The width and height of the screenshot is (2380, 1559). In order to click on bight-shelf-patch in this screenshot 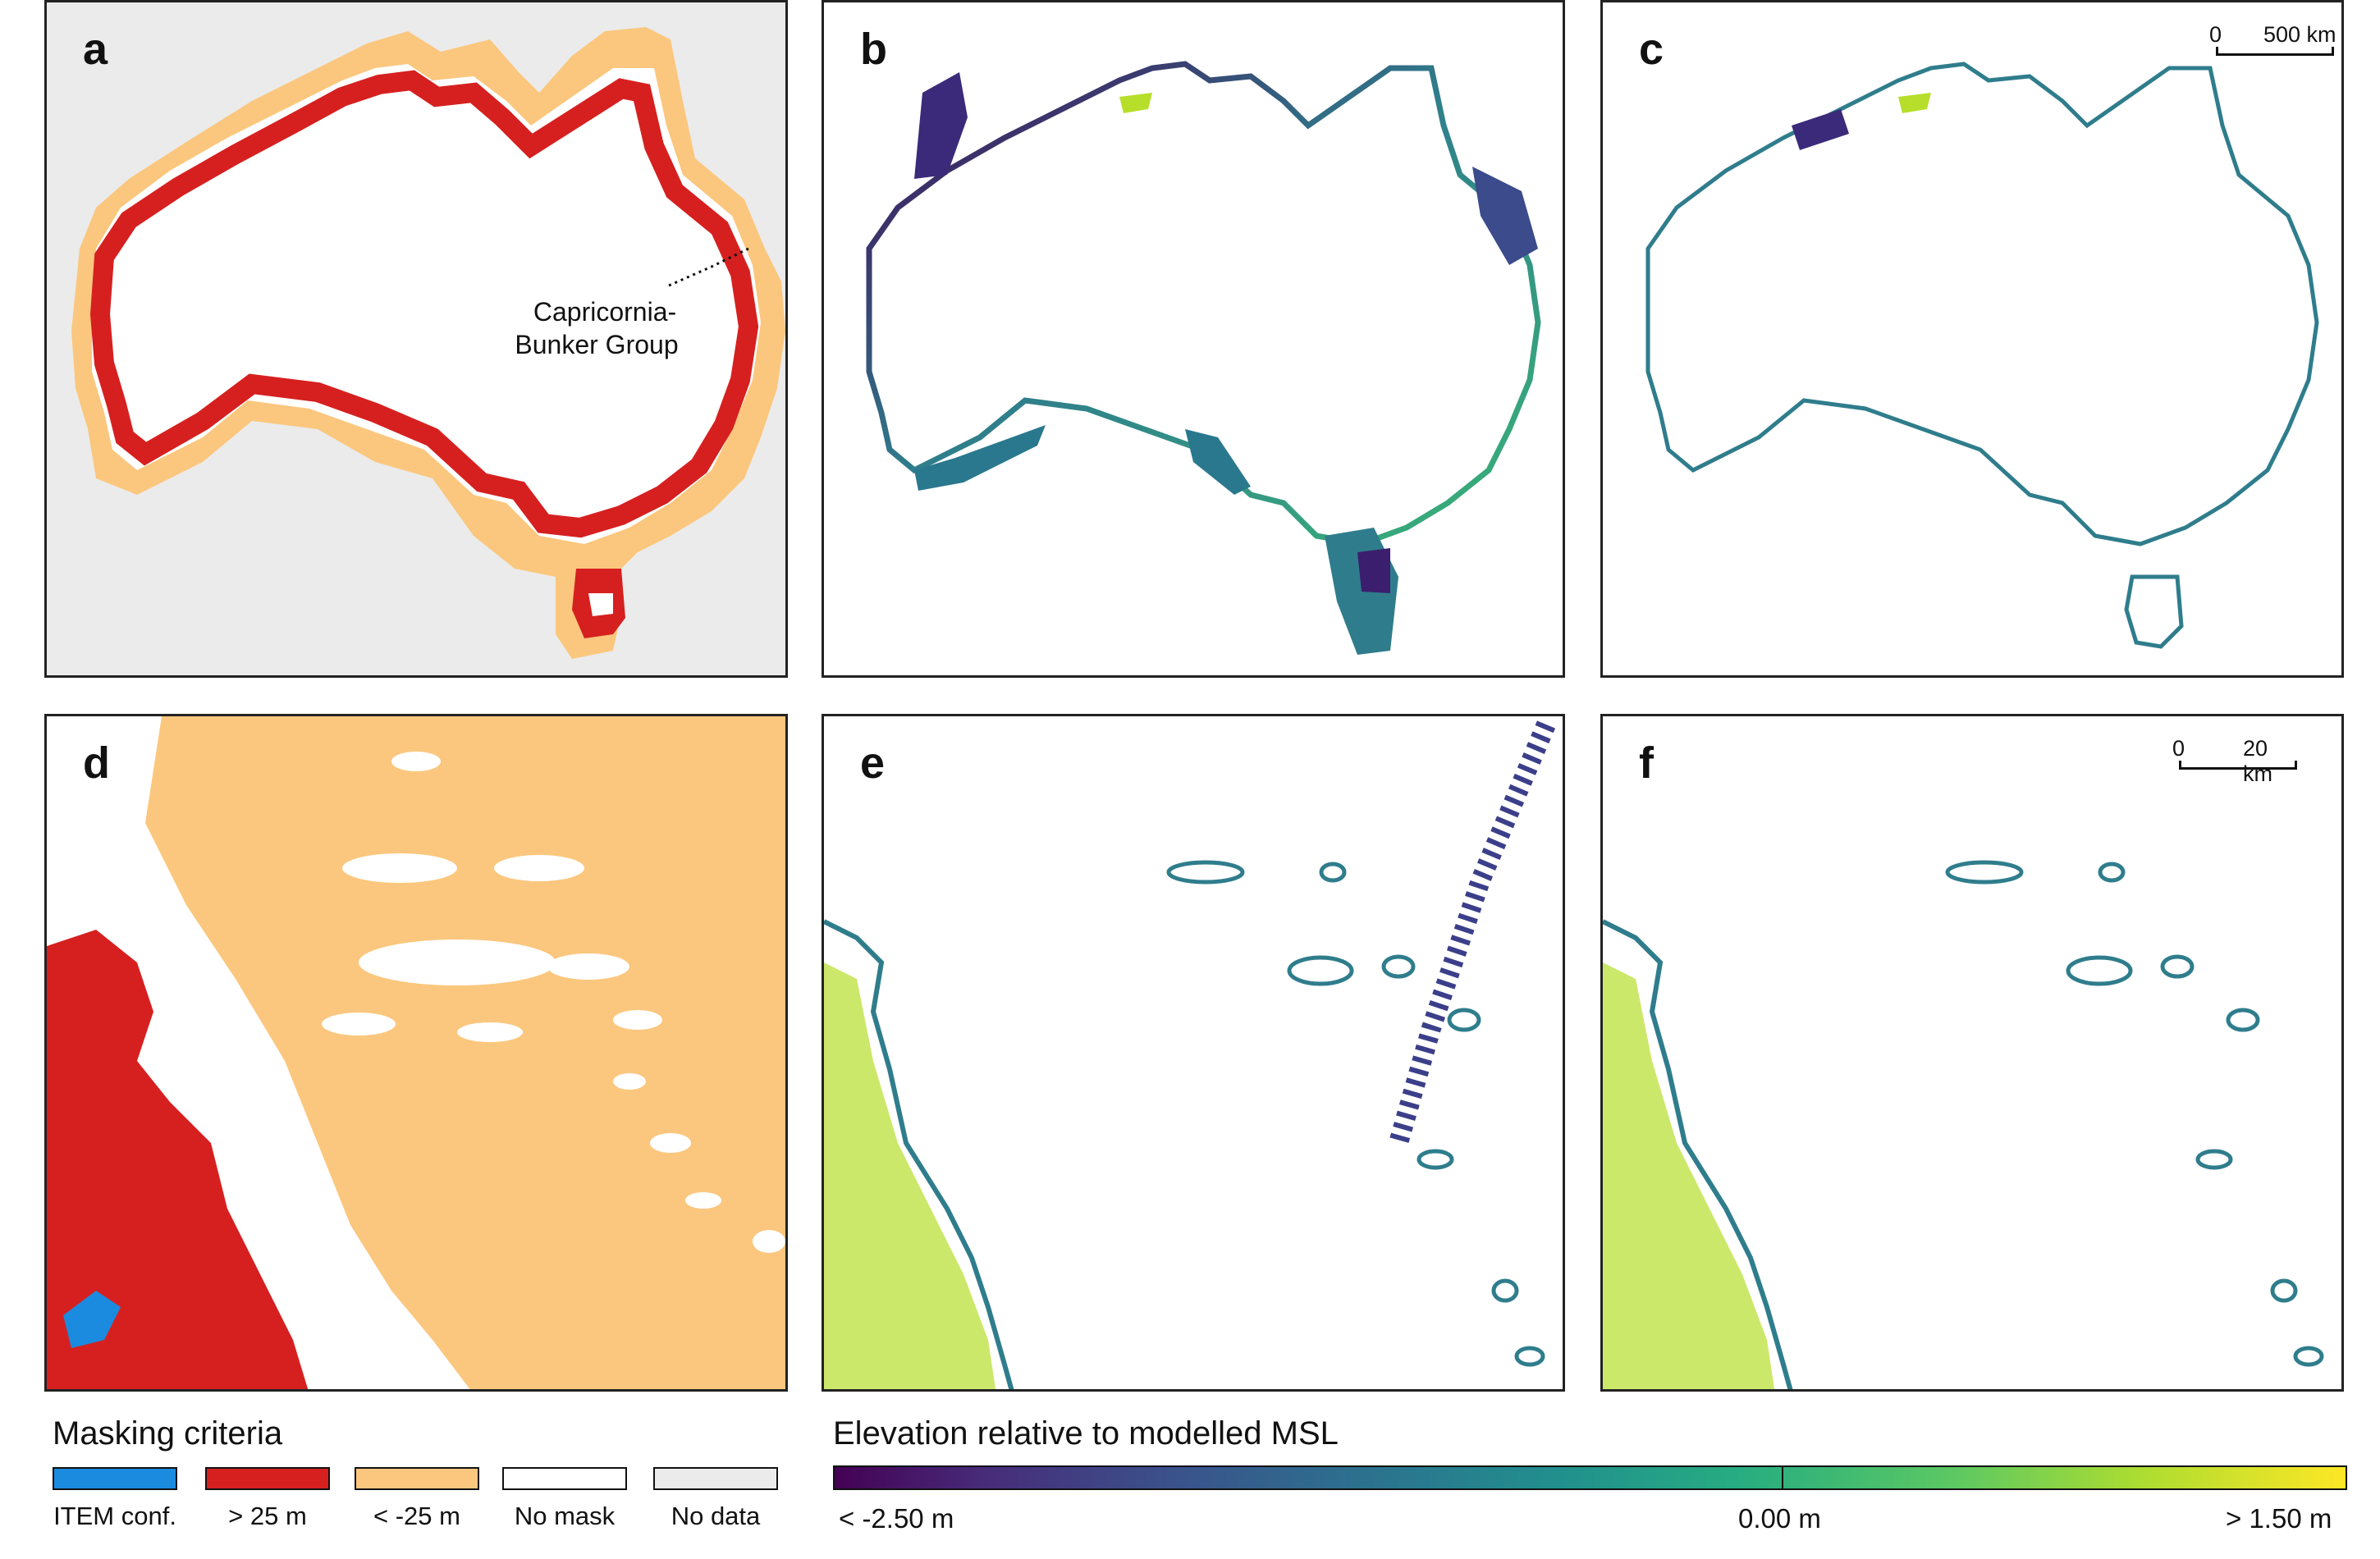, I will do `click(980, 458)`.